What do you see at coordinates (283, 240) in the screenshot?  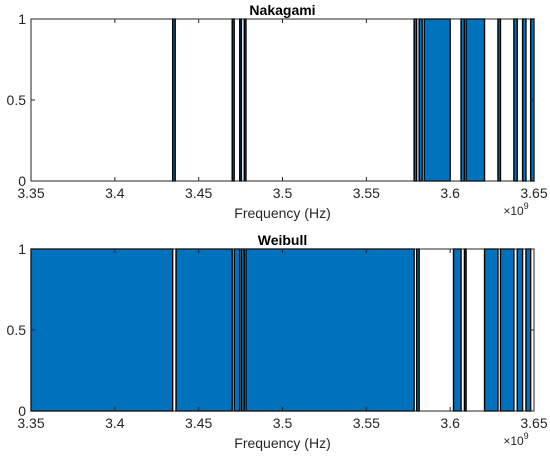 I see `weibull-title: Weibull` at bounding box center [283, 240].